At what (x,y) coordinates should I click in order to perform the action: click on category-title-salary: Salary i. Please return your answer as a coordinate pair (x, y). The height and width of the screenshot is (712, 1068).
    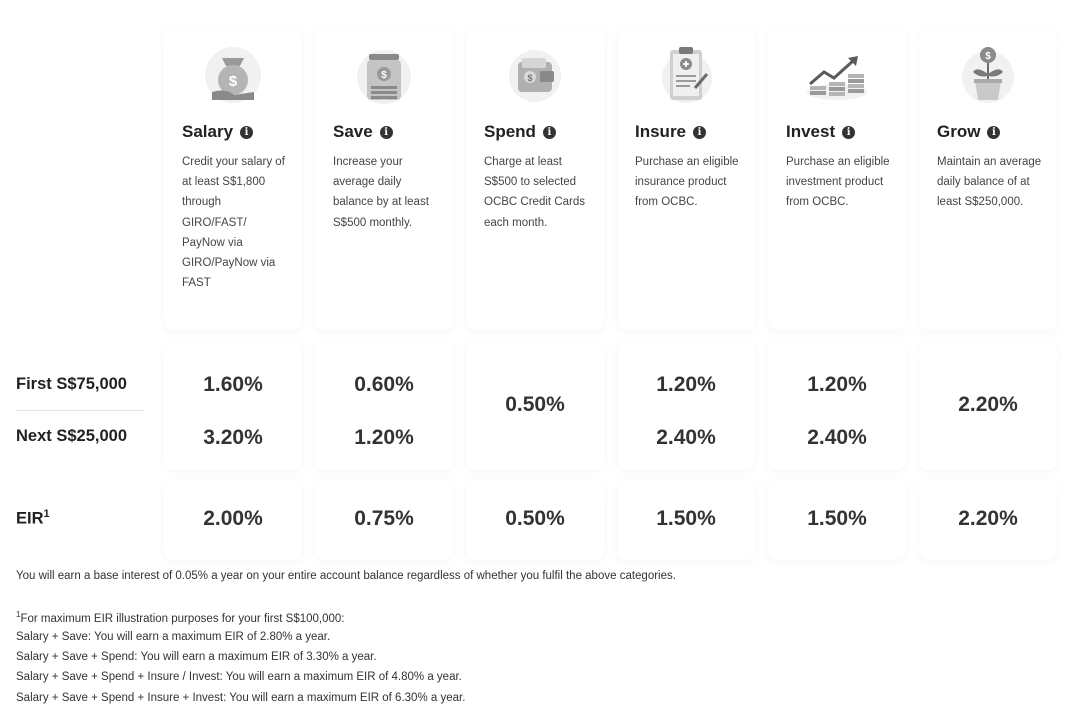
    Looking at the image, I should click on (218, 132).